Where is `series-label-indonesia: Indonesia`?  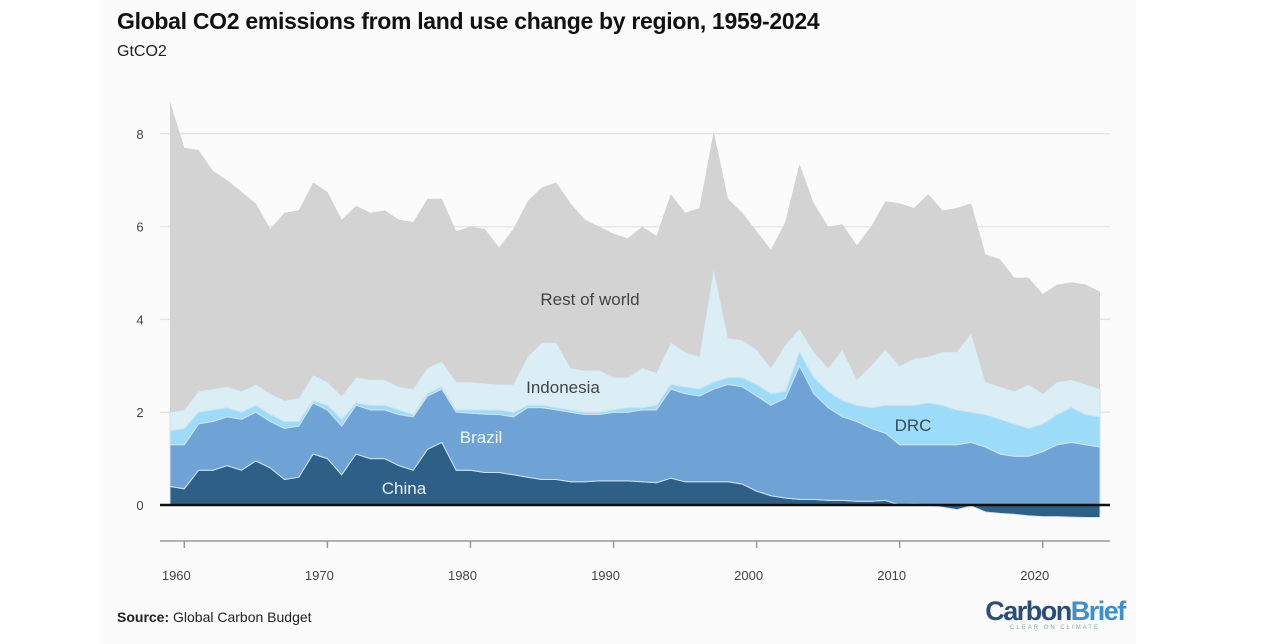
series-label-indonesia: Indonesia is located at coordinates (563, 387).